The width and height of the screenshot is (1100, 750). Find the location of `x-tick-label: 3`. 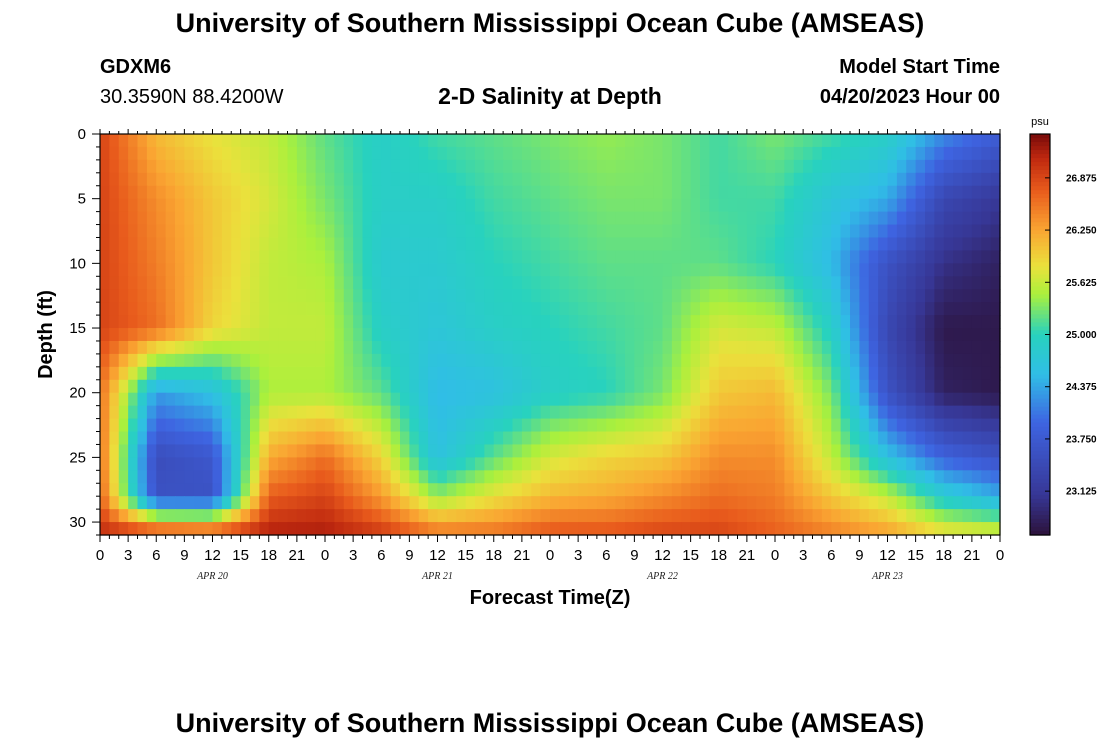

x-tick-label: 3 is located at coordinates (353, 555).